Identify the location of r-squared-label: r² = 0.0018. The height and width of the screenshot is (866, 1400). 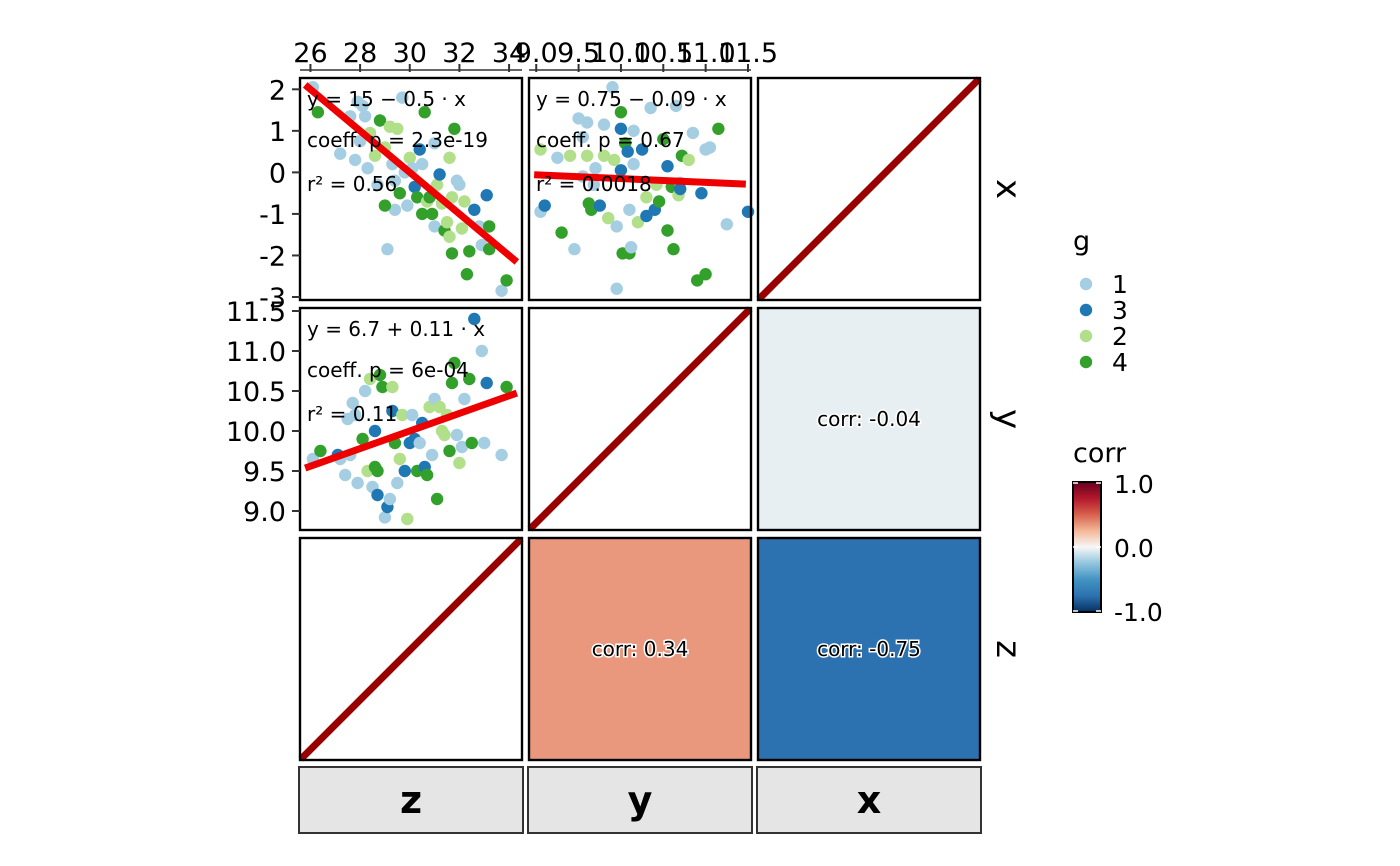
(594, 184).